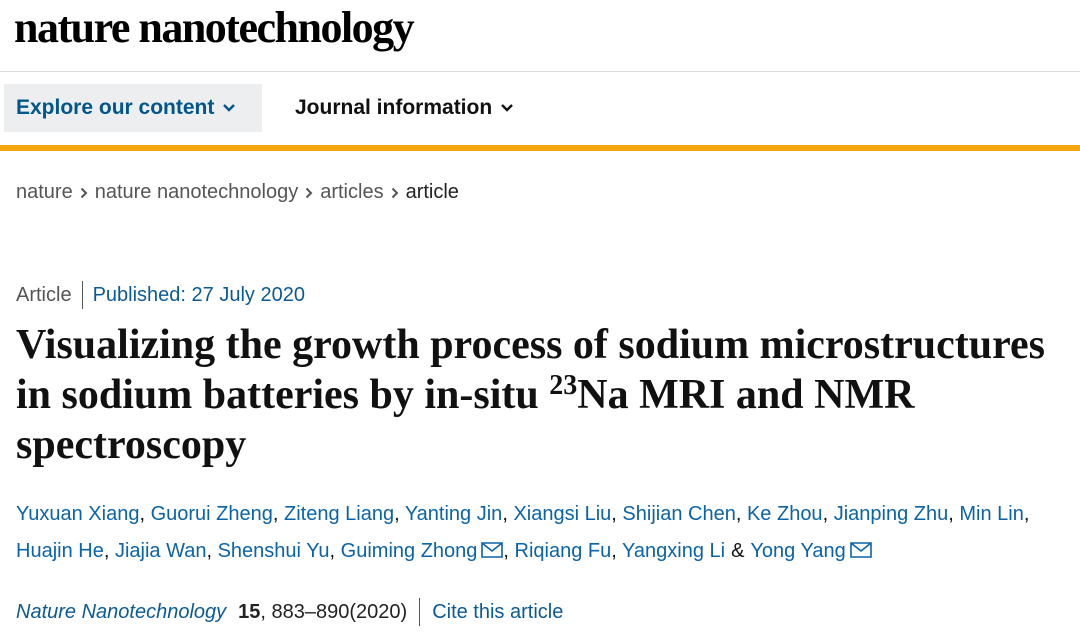 Image resolution: width=1080 pixels, height=639 pixels. I want to click on article-type: Article, so click(44, 294).